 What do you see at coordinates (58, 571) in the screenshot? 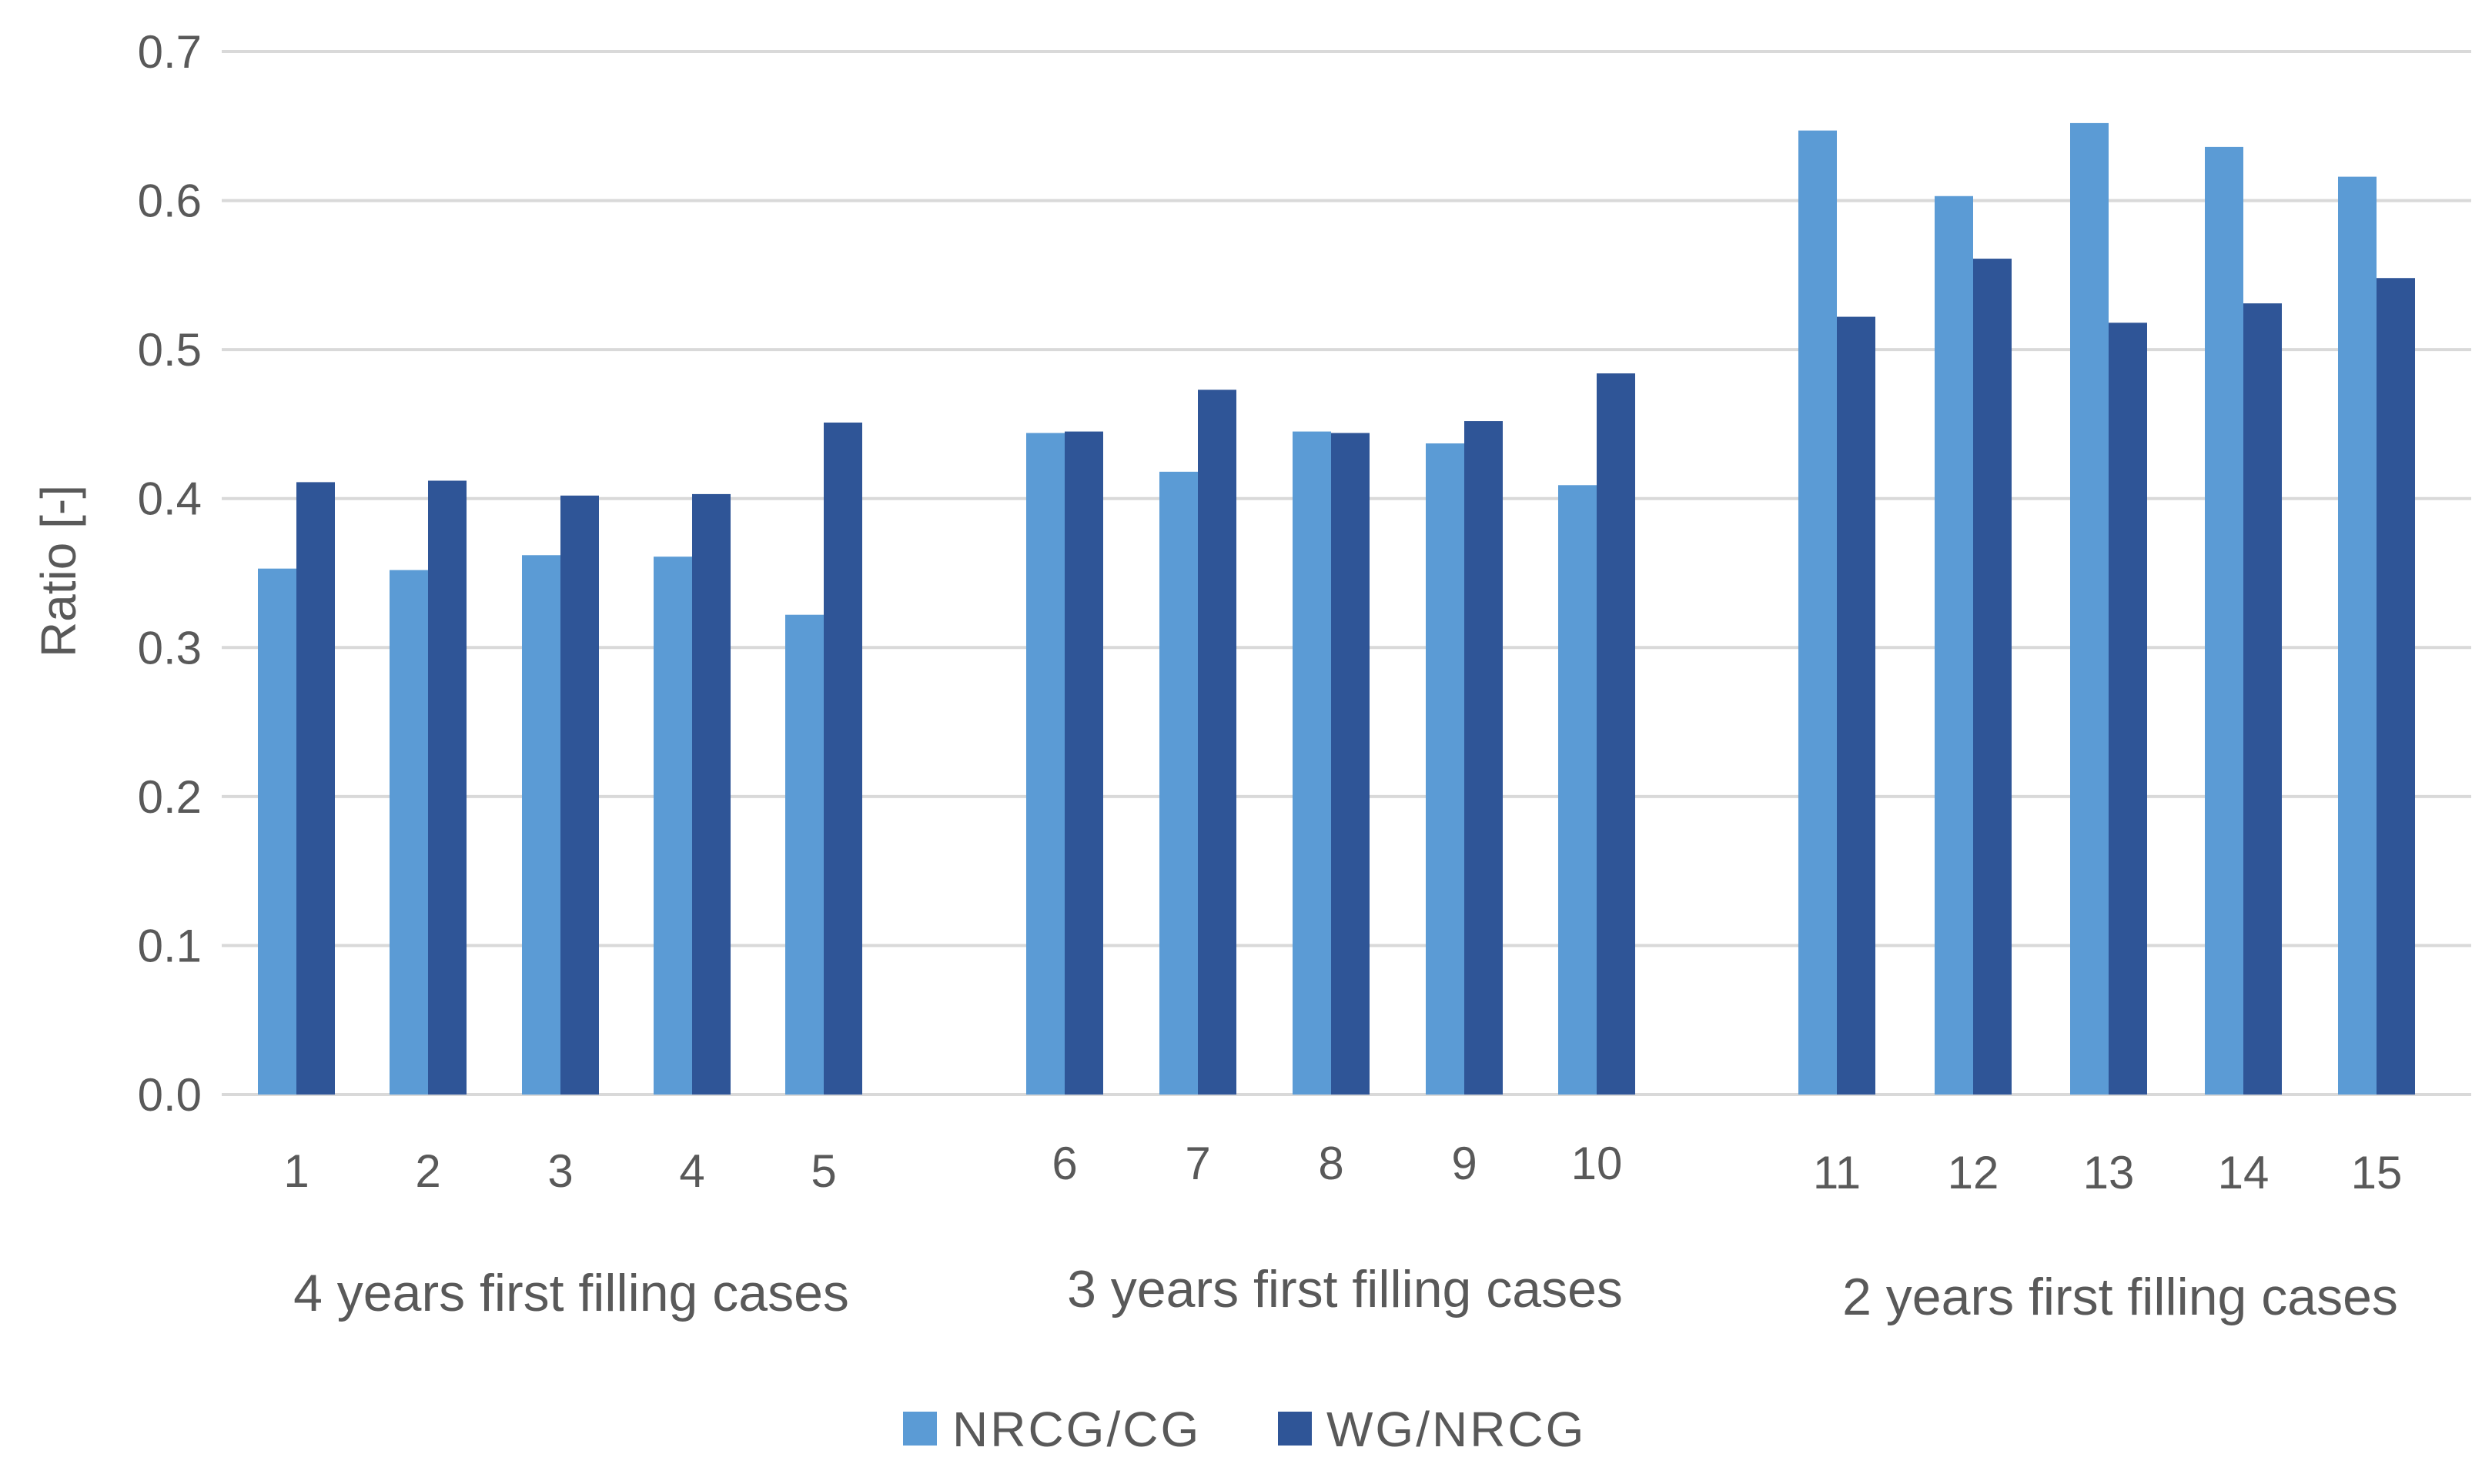
I see `y-axis-title: Ratio [-]` at bounding box center [58, 571].